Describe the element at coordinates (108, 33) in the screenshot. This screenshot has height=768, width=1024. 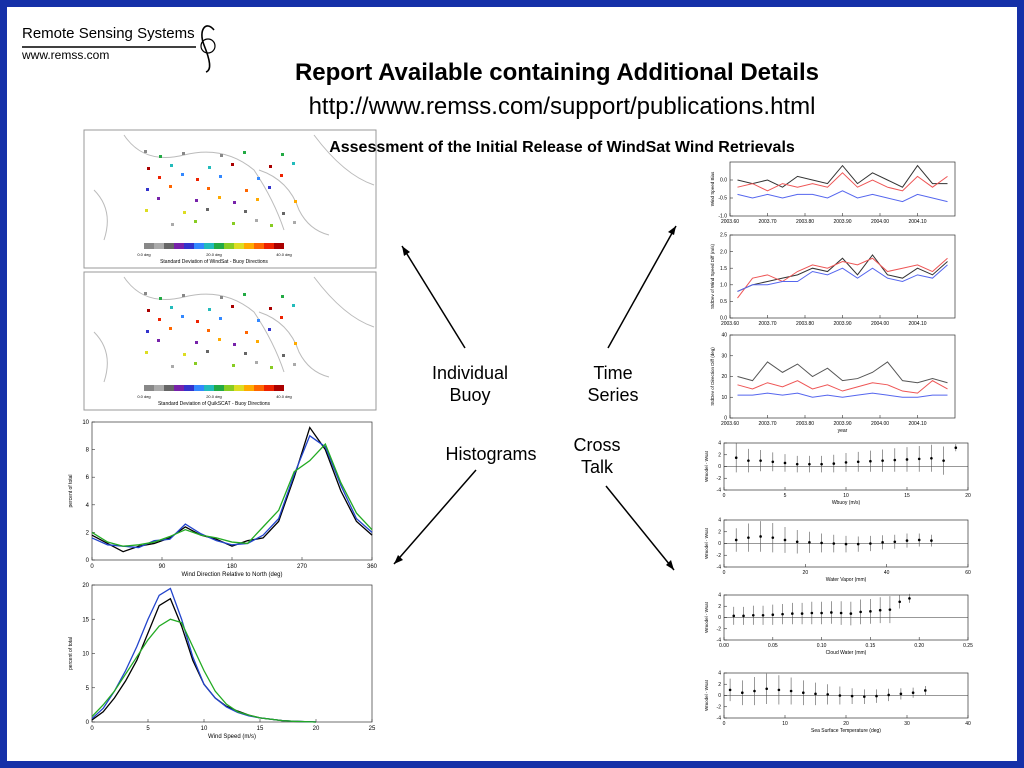
I see `logo-name: Remote Sensing Systems` at that location.